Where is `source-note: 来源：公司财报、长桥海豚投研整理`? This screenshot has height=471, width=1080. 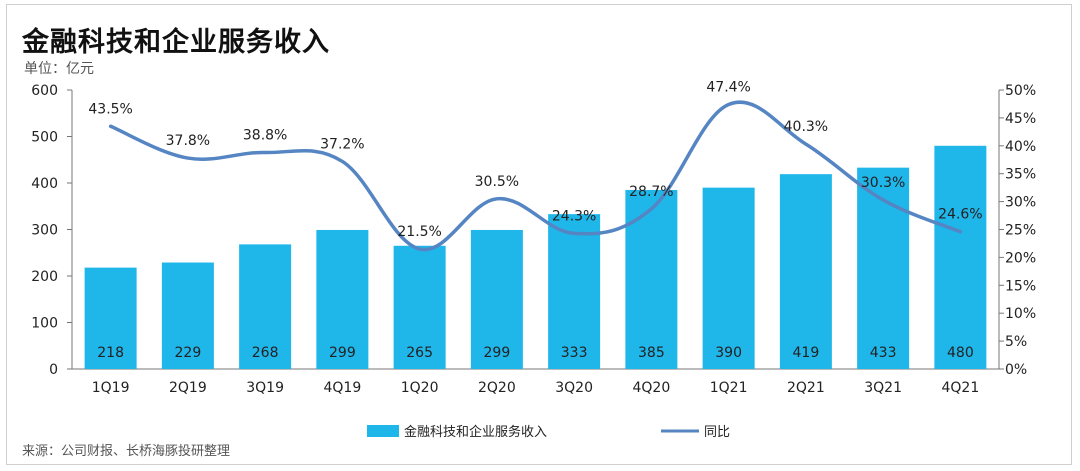
source-note: 来源：公司财报、长桥海豚投研整理 is located at coordinates (126, 451).